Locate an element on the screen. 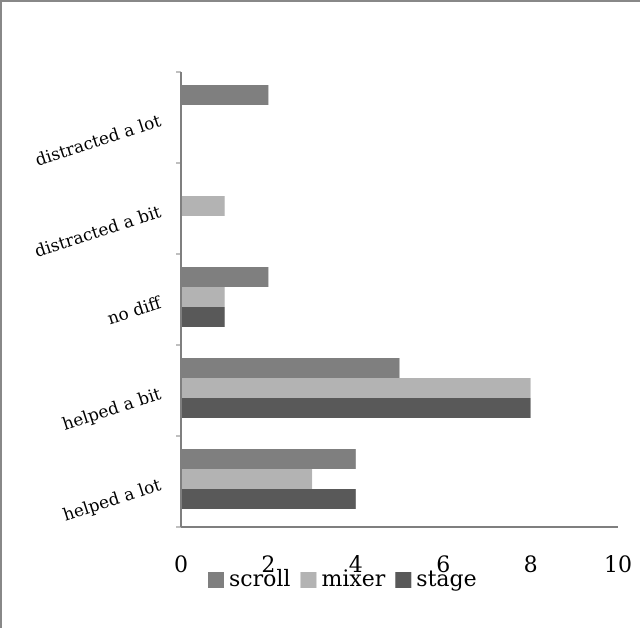 The height and width of the screenshot is (628, 640). category-label-no-diff: no diff is located at coordinates (135, 311).